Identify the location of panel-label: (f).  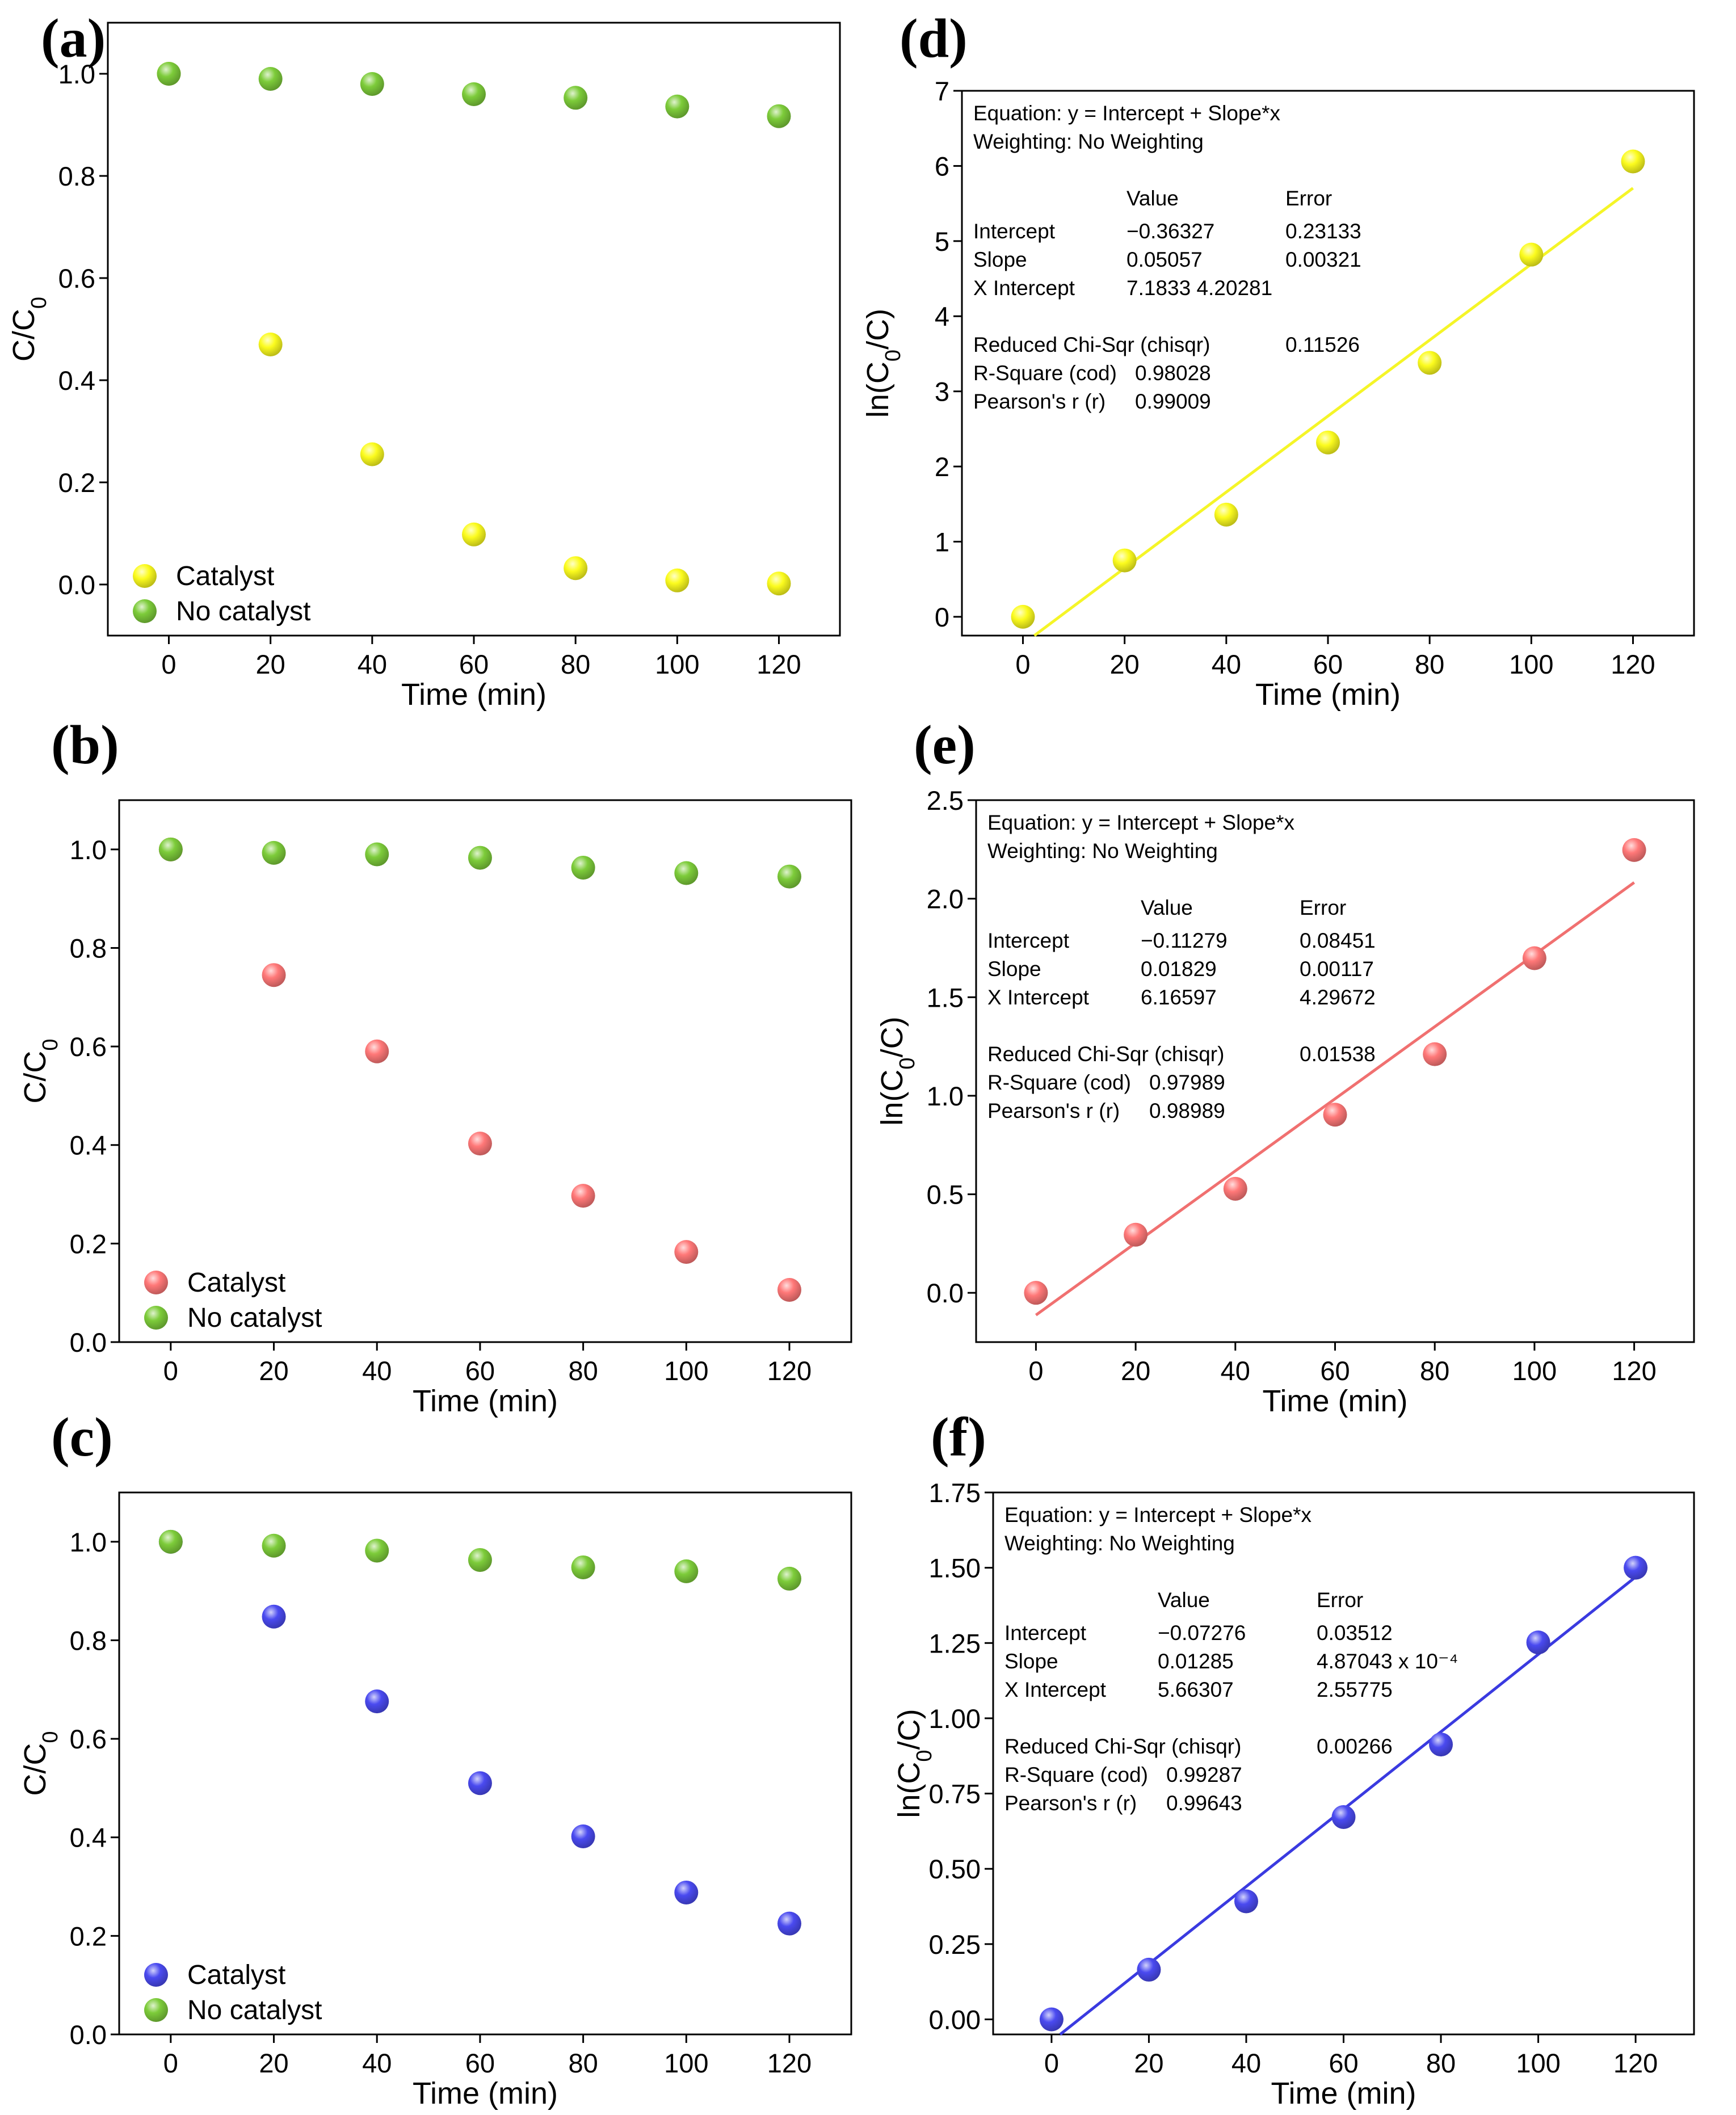
(958, 1437).